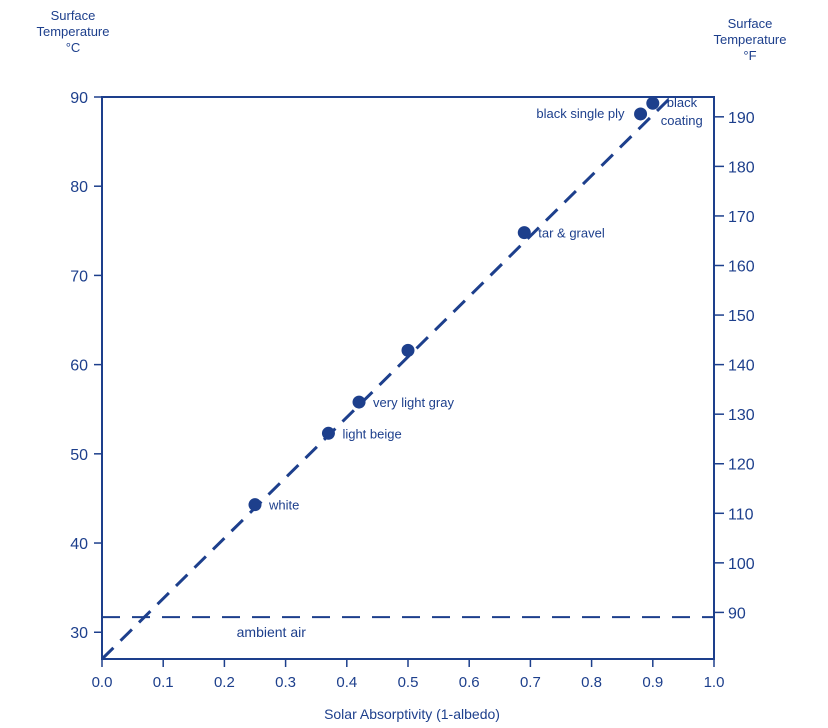 Image resolution: width=828 pixels, height=728 pixels. Describe the element at coordinates (750, 23) in the screenshot. I see `right-axis-title-line1: Surface` at that location.